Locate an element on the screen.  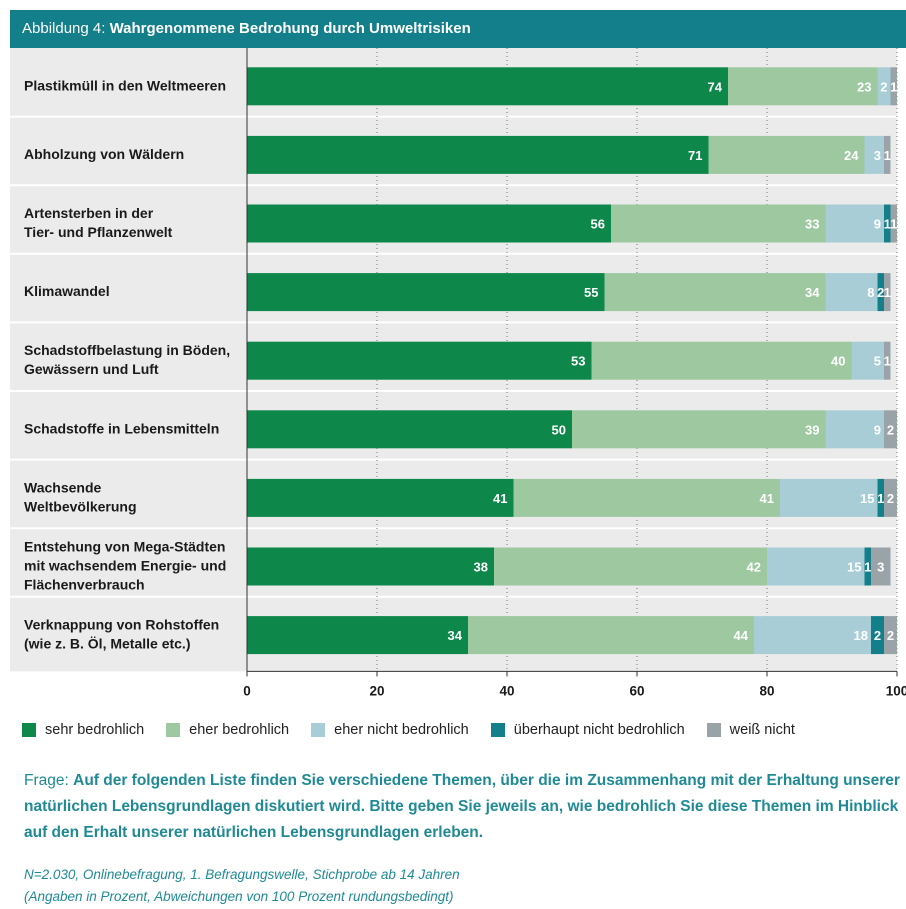
x-tick-label: 20 is located at coordinates (376, 690).